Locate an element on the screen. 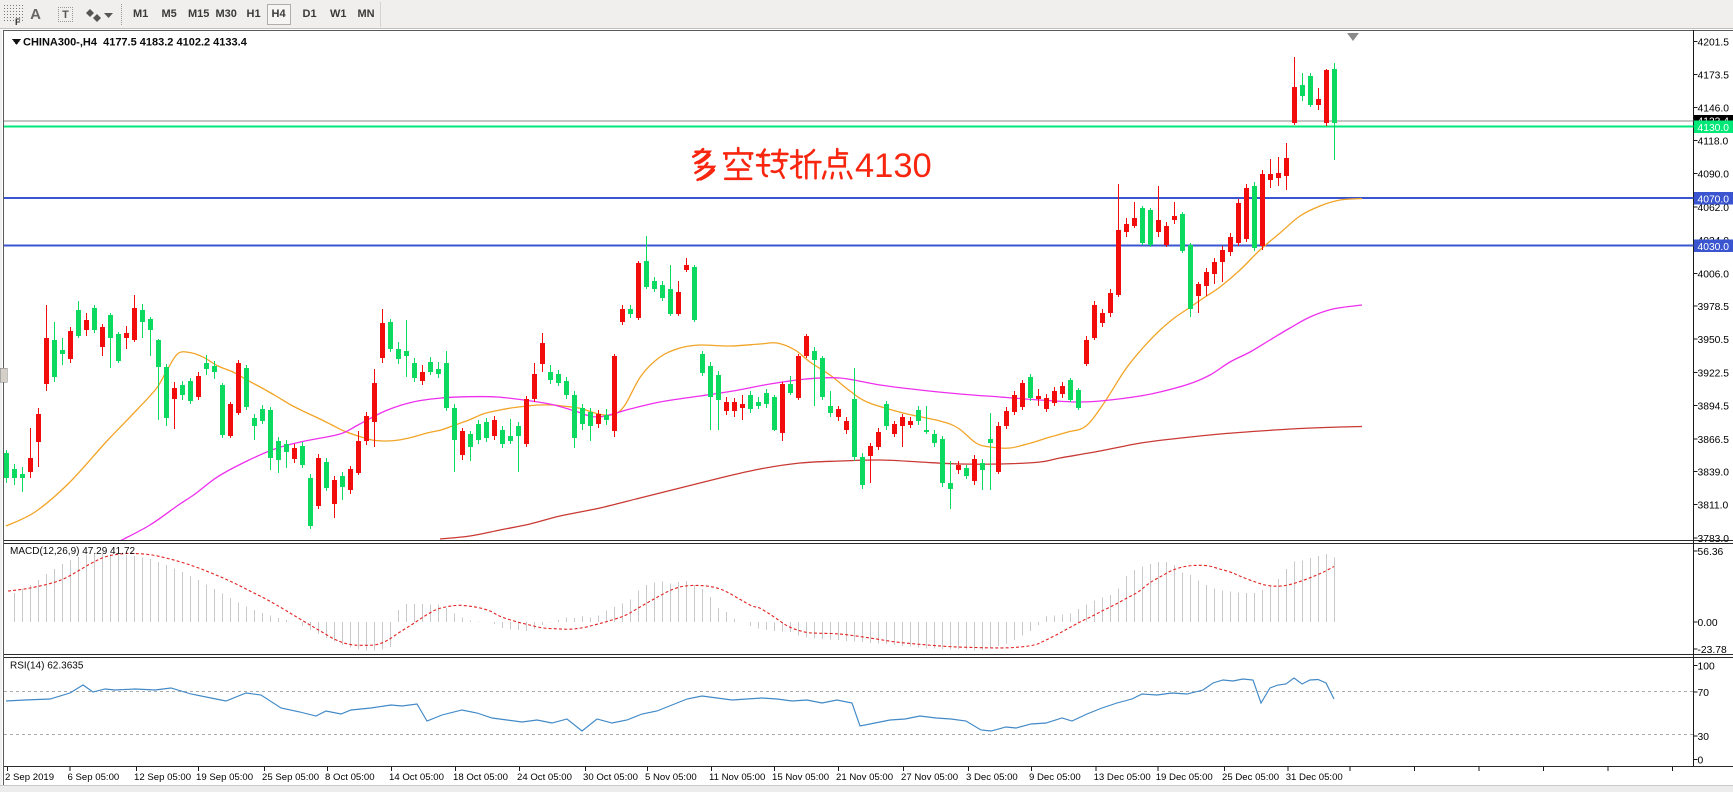 The height and width of the screenshot is (792, 1733). svg-text: 30 is located at coordinates (1704, 737).